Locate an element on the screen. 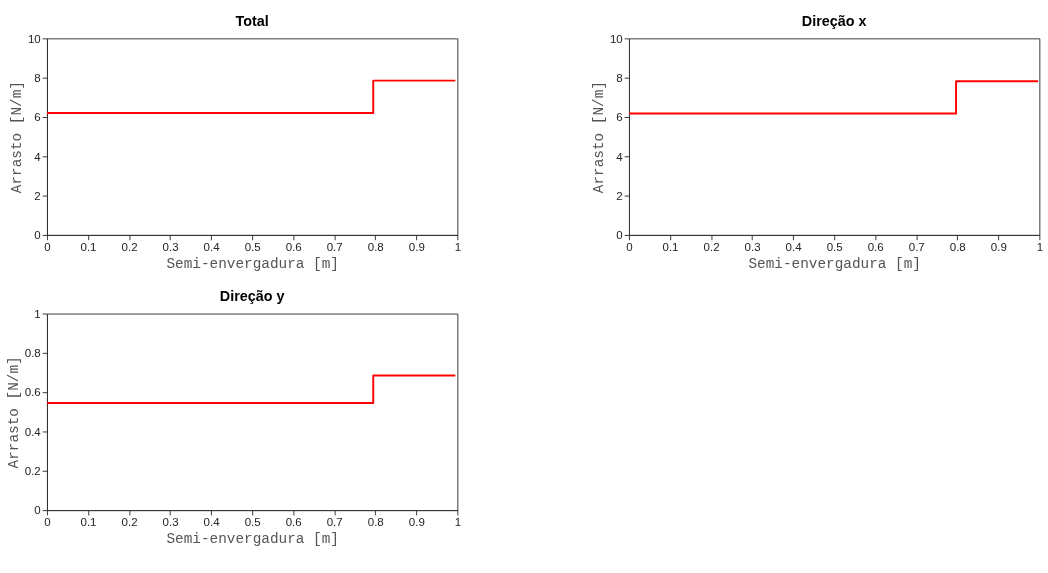  chart-title: Total is located at coordinates (252, 20).